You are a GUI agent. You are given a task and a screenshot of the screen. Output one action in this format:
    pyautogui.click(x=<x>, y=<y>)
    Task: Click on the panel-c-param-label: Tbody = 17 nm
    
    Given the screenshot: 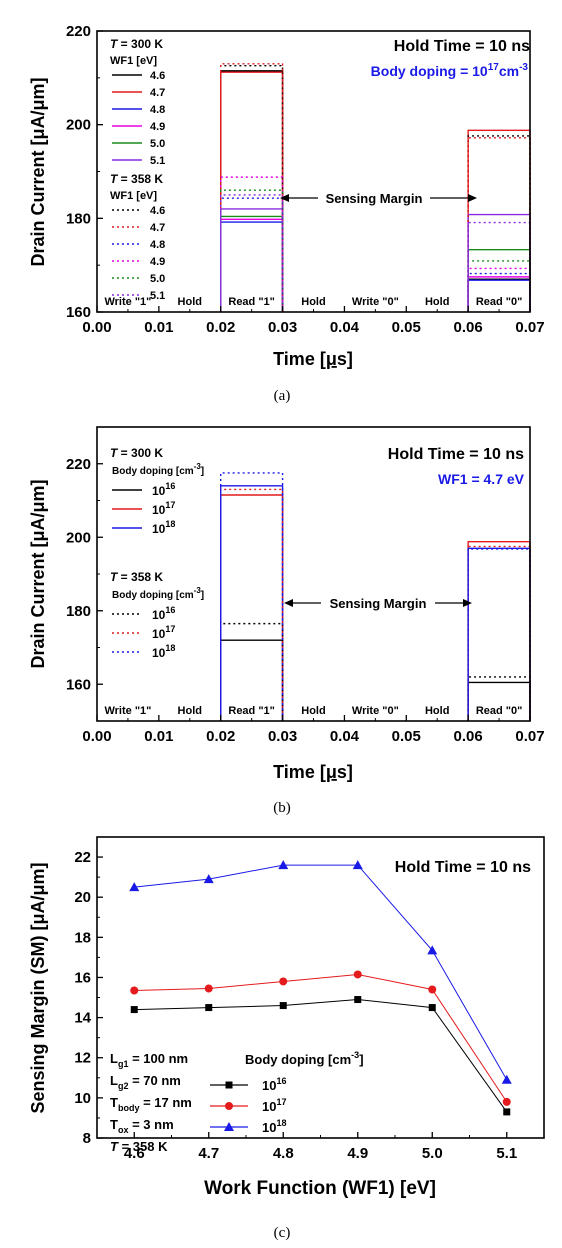 What is the action you would take?
    pyautogui.click(x=151, y=1104)
    